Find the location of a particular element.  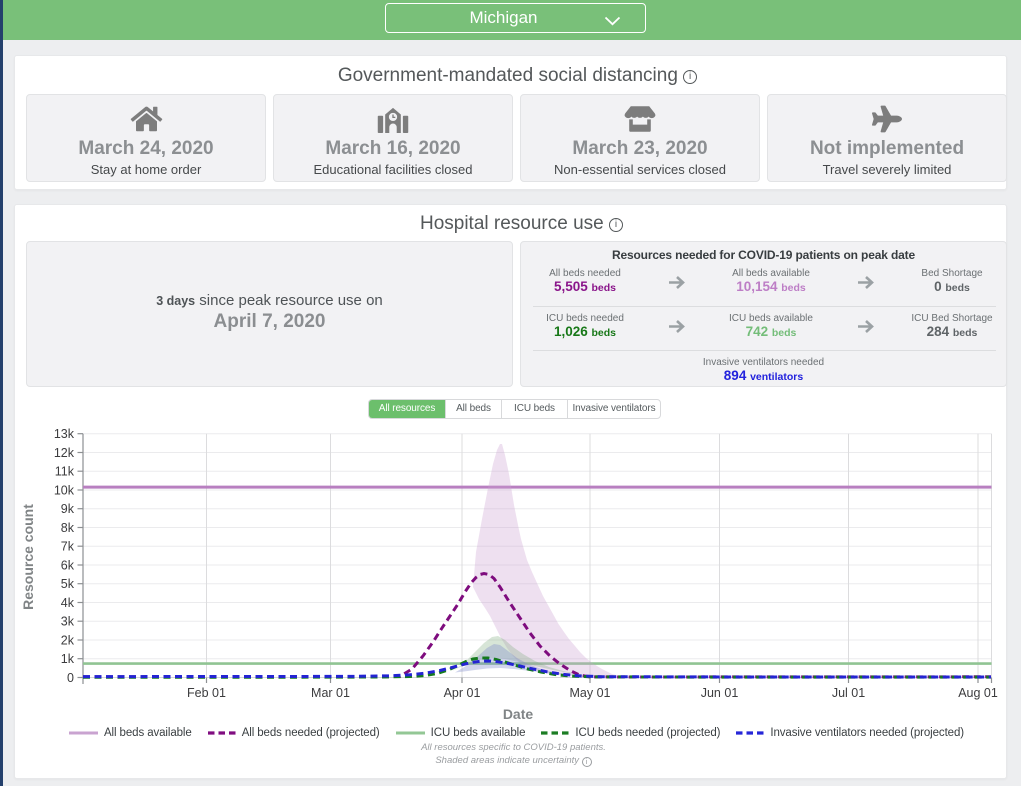

svg-text: 9k is located at coordinates (68, 509).